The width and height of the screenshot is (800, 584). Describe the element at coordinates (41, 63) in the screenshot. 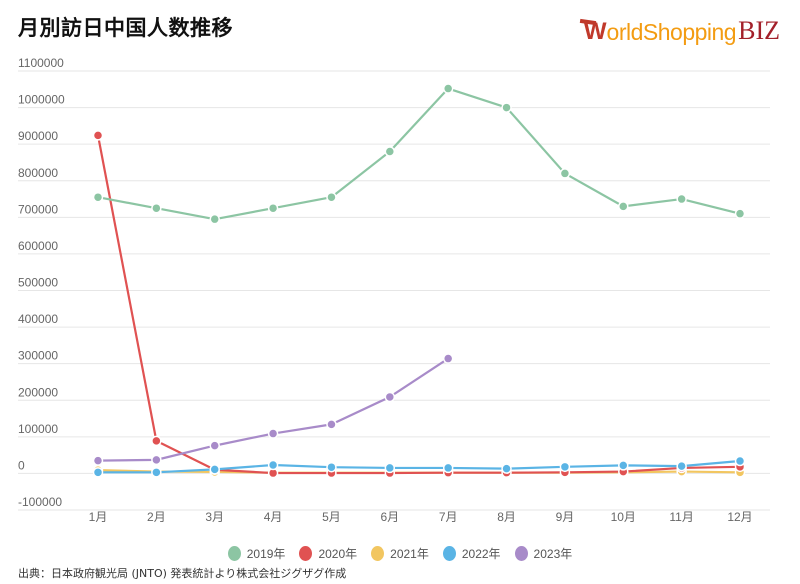

I see `y-tick-label: 1100000` at that location.